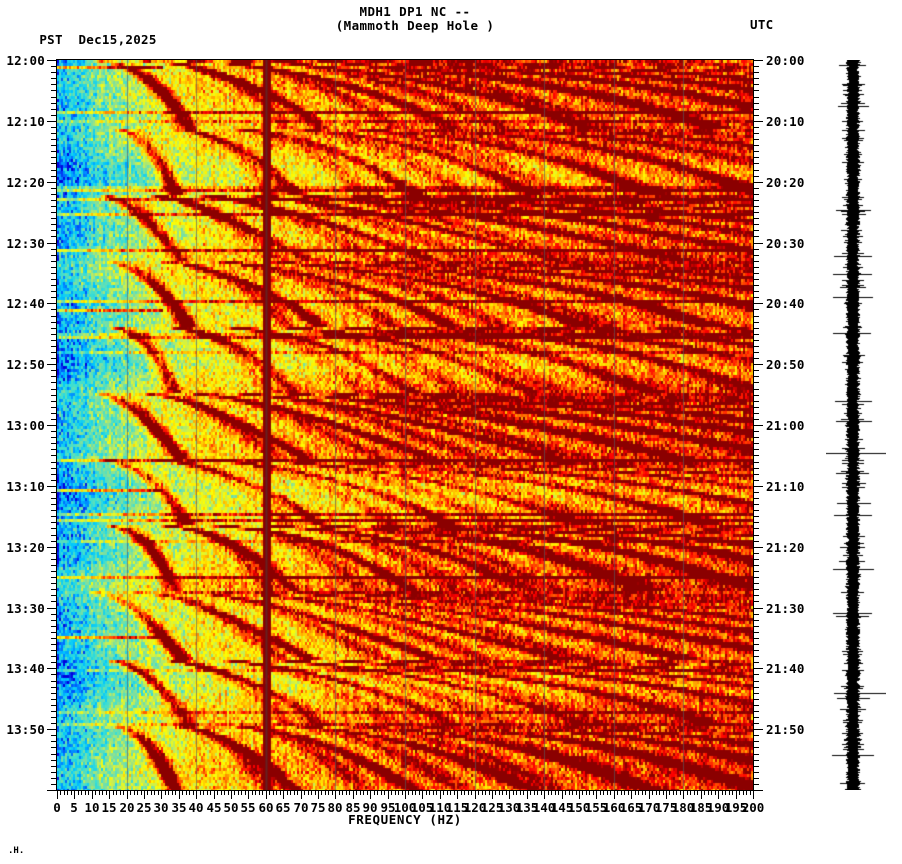 This screenshot has width=902, height=864. I want to click on frequency-label: 170, so click(649, 807).